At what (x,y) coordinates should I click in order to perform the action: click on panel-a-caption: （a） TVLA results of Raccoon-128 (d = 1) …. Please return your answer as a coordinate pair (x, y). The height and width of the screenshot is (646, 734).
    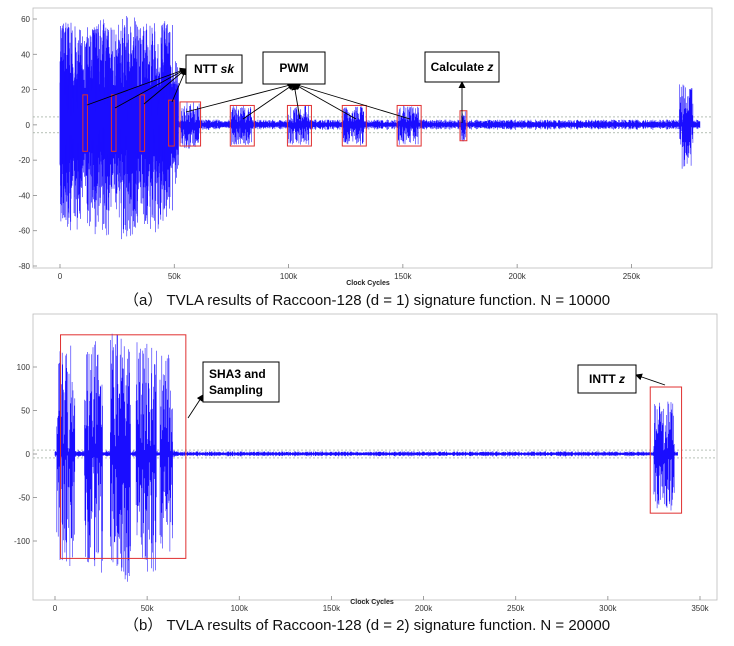
    Looking at the image, I should click on (367, 300).